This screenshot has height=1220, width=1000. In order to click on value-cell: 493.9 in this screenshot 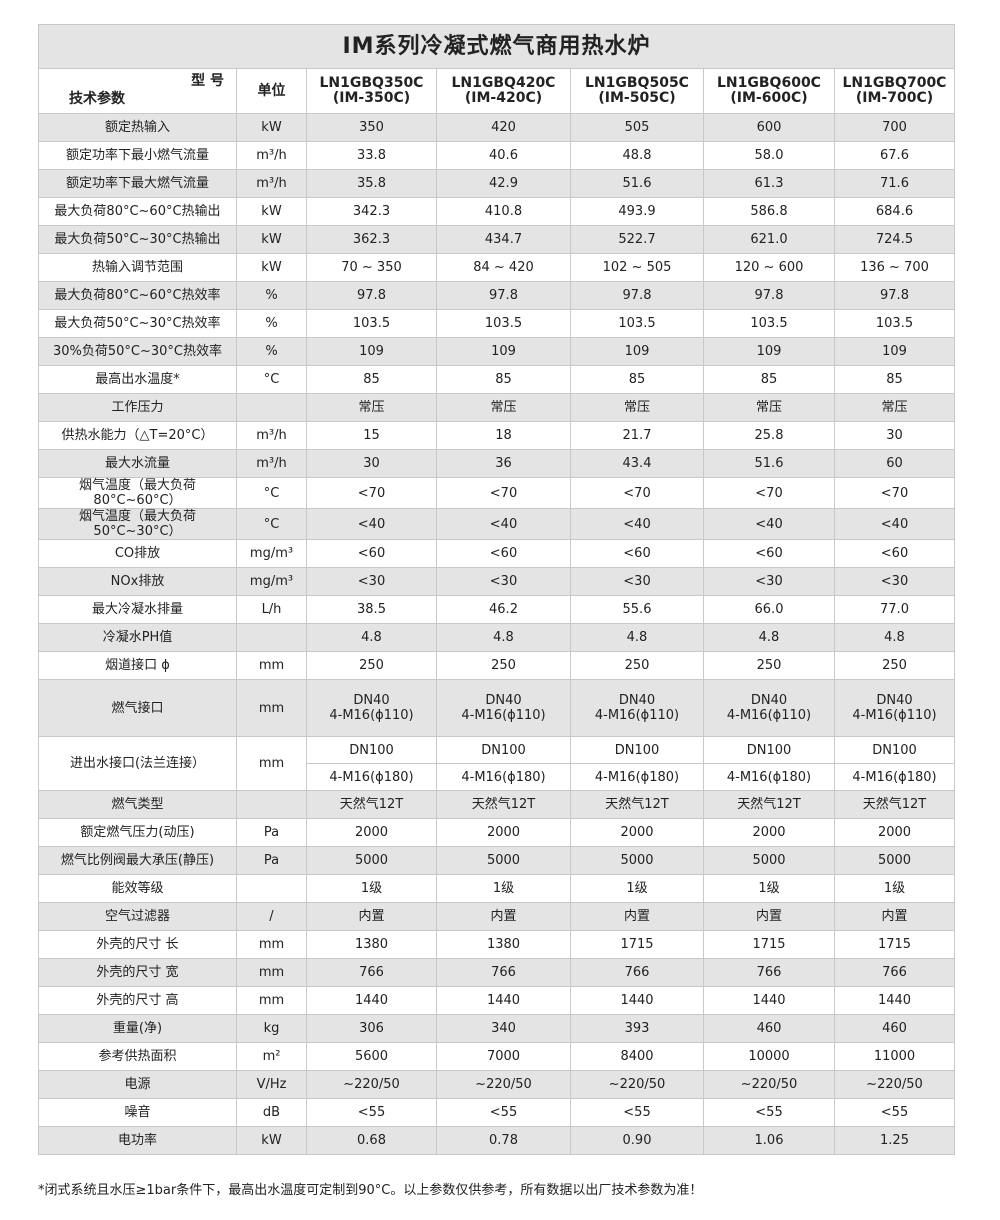, I will do `click(637, 211)`.